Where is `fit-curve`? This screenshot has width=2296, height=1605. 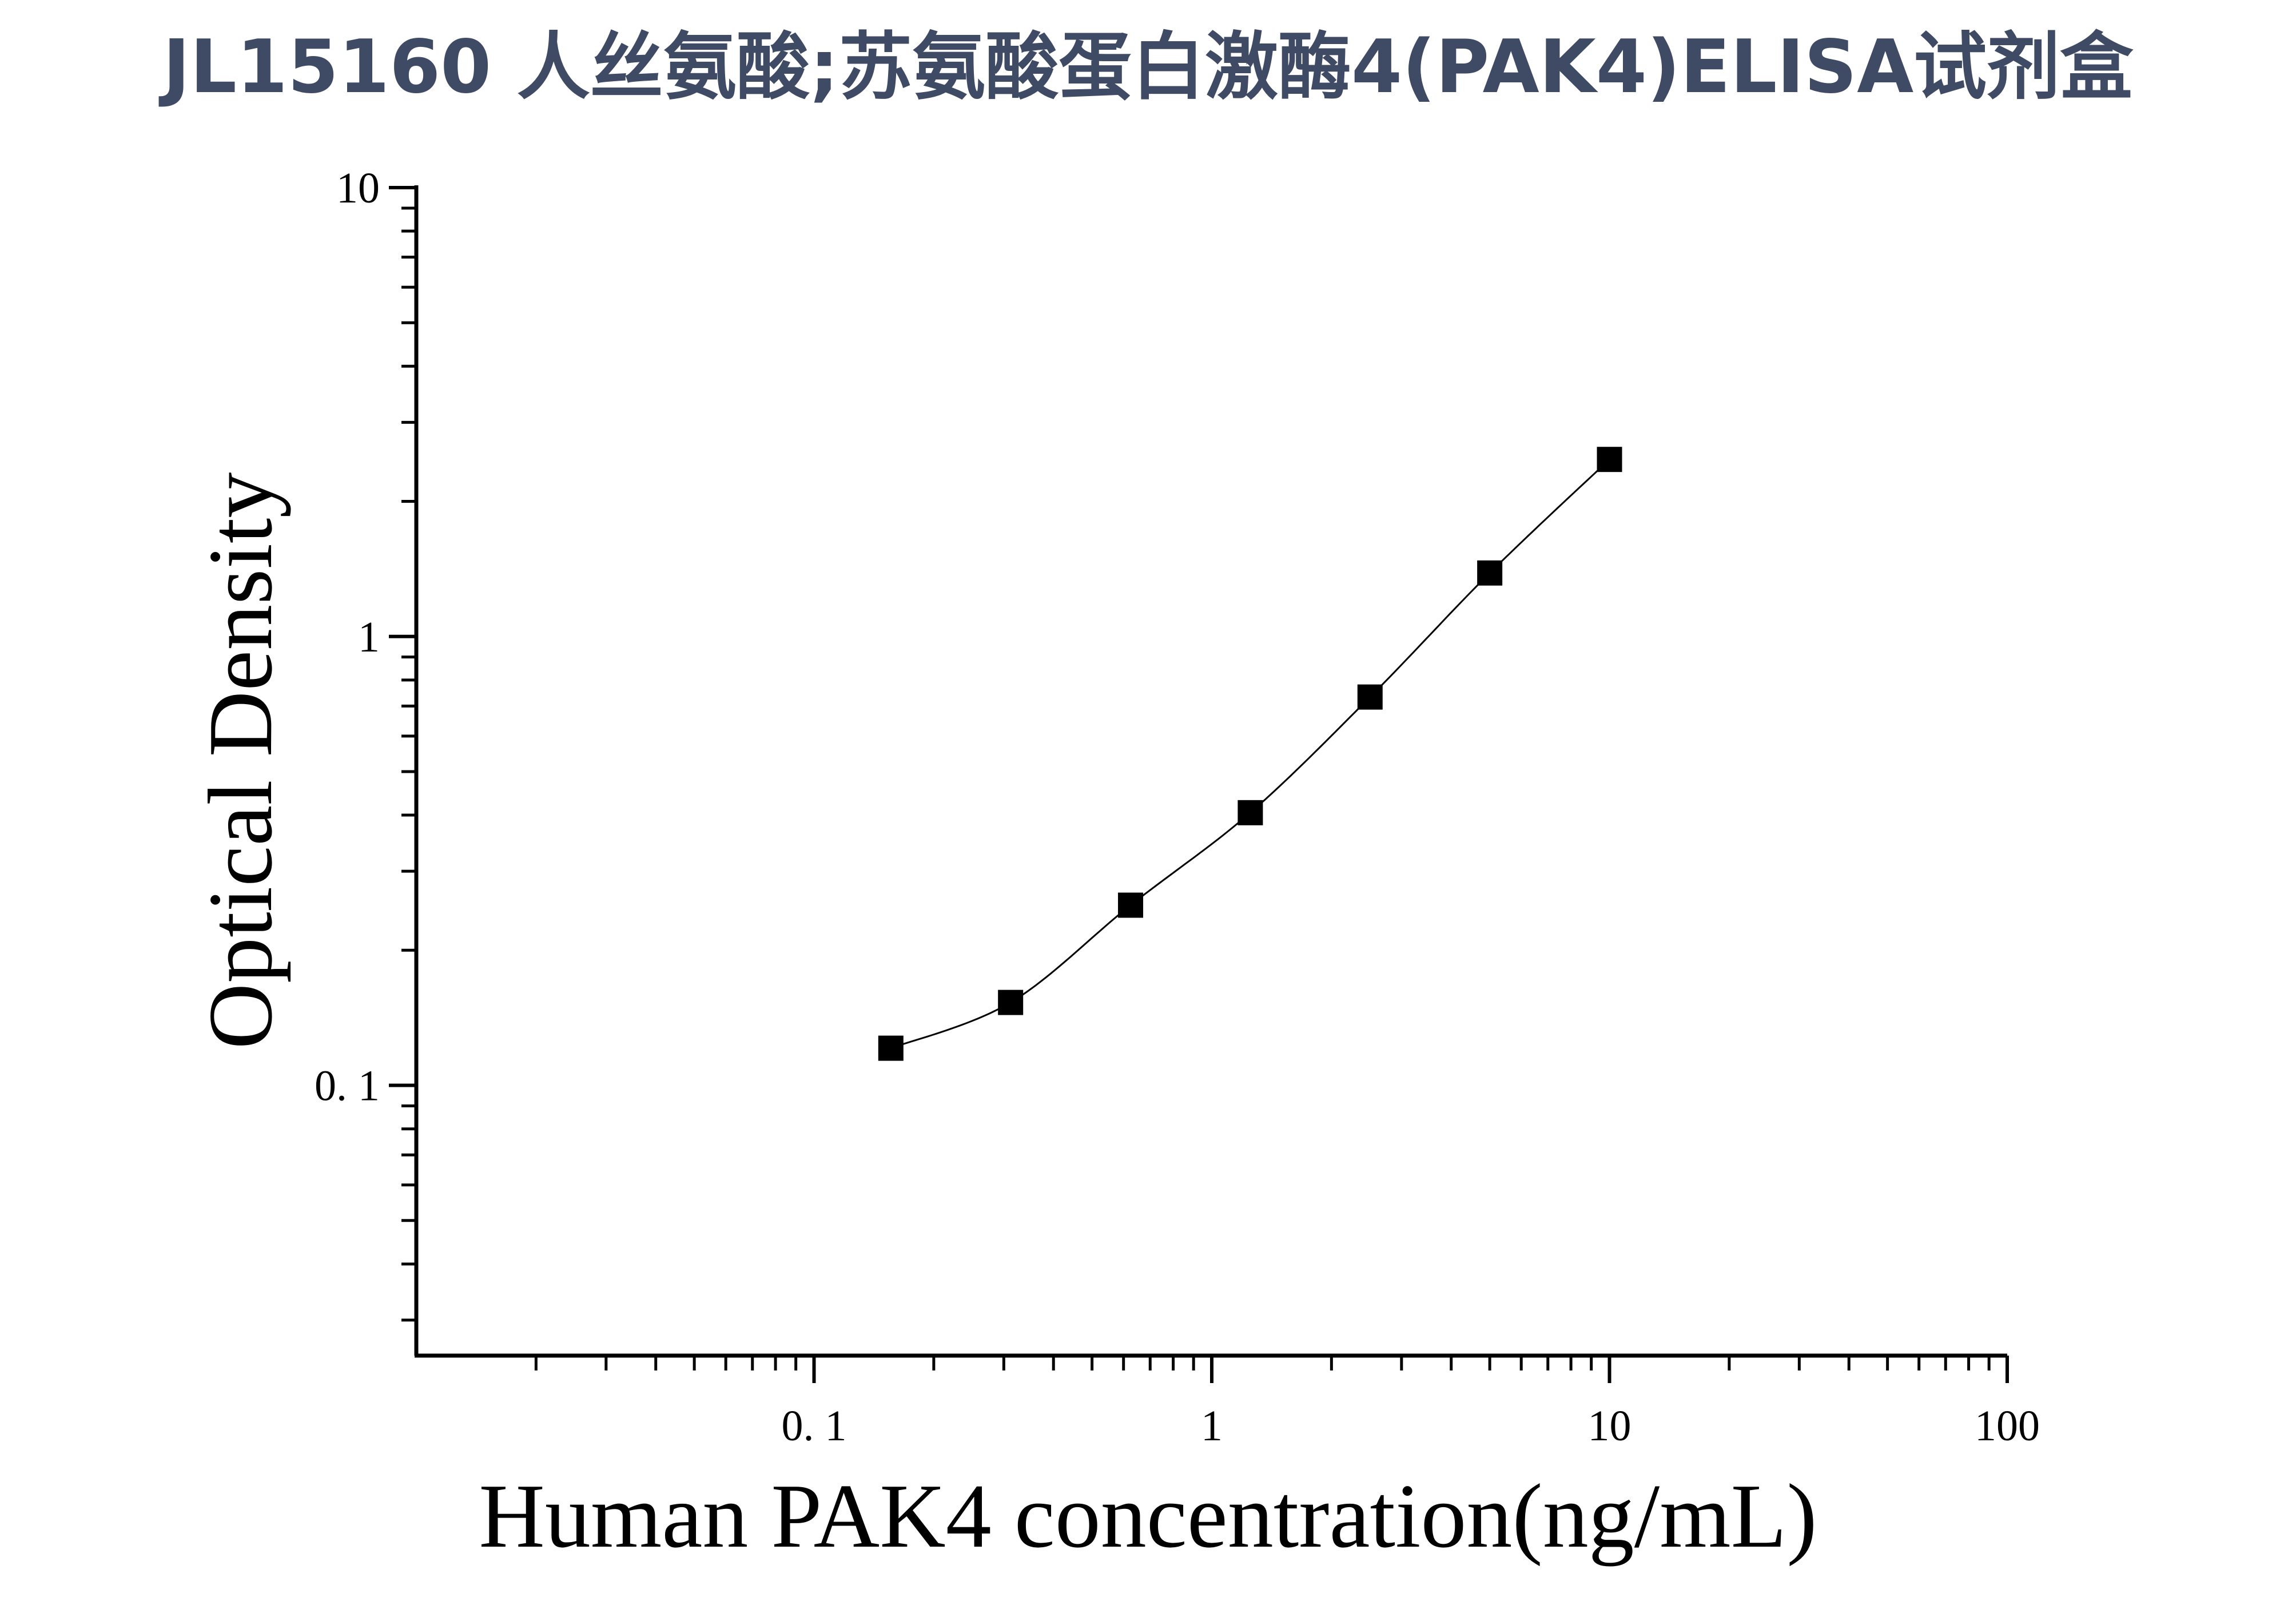
fit-curve is located at coordinates (1250, 754).